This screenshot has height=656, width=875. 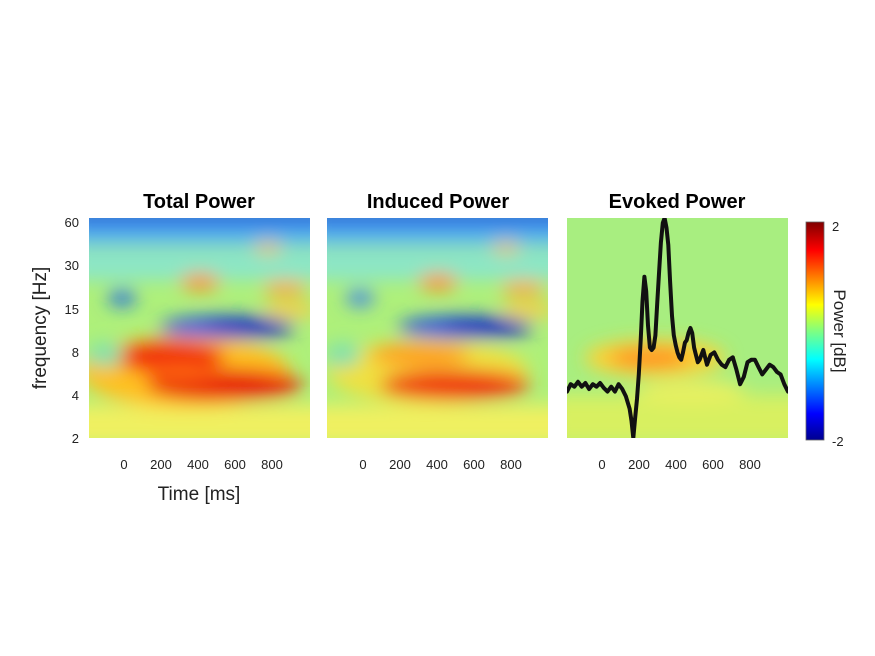 I want to click on y-tick-label: 60, so click(x=72, y=222).